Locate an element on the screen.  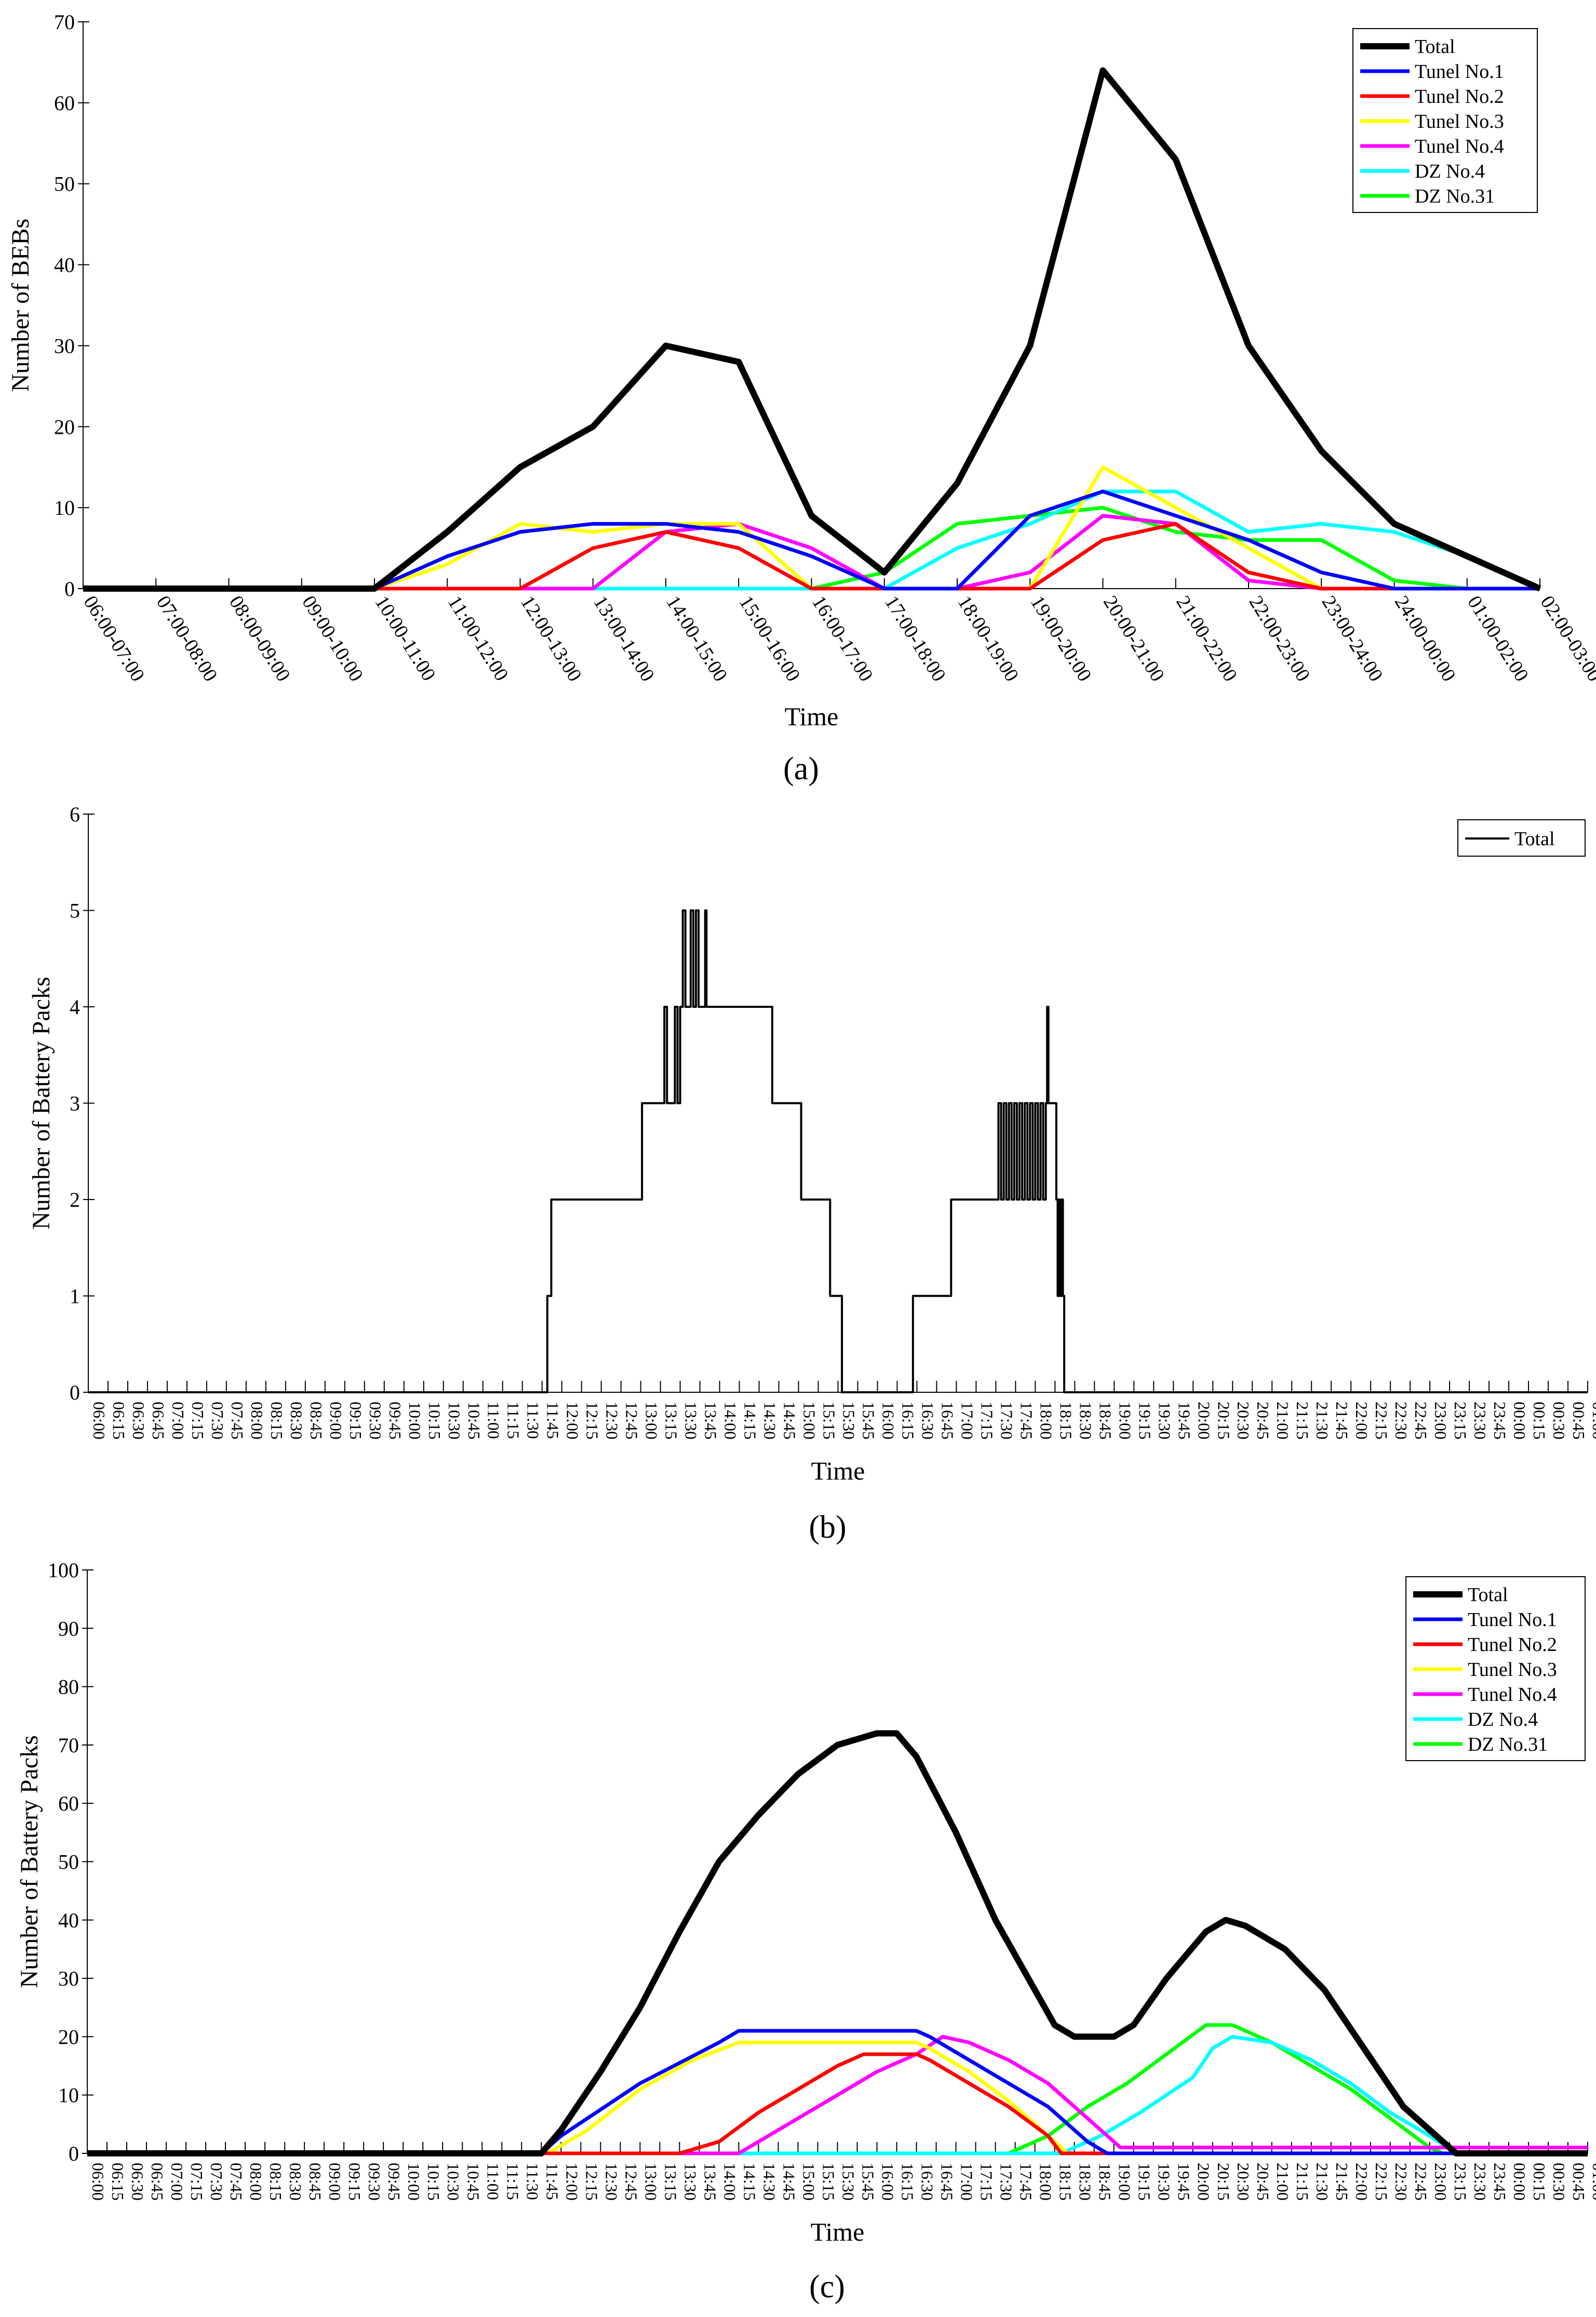
chart-c-y-tick-label: 80 is located at coordinates (68, 1687).